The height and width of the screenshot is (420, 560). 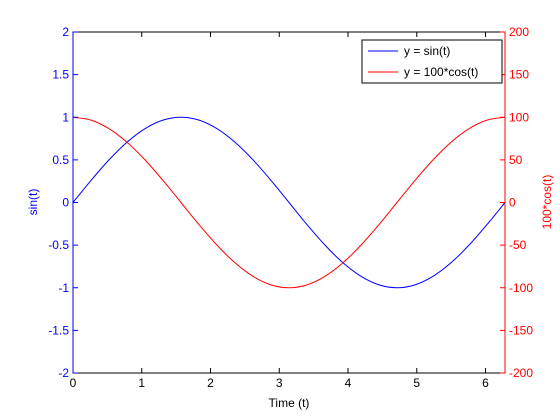 I want to click on right-tick-label: -150, so click(x=521, y=330).